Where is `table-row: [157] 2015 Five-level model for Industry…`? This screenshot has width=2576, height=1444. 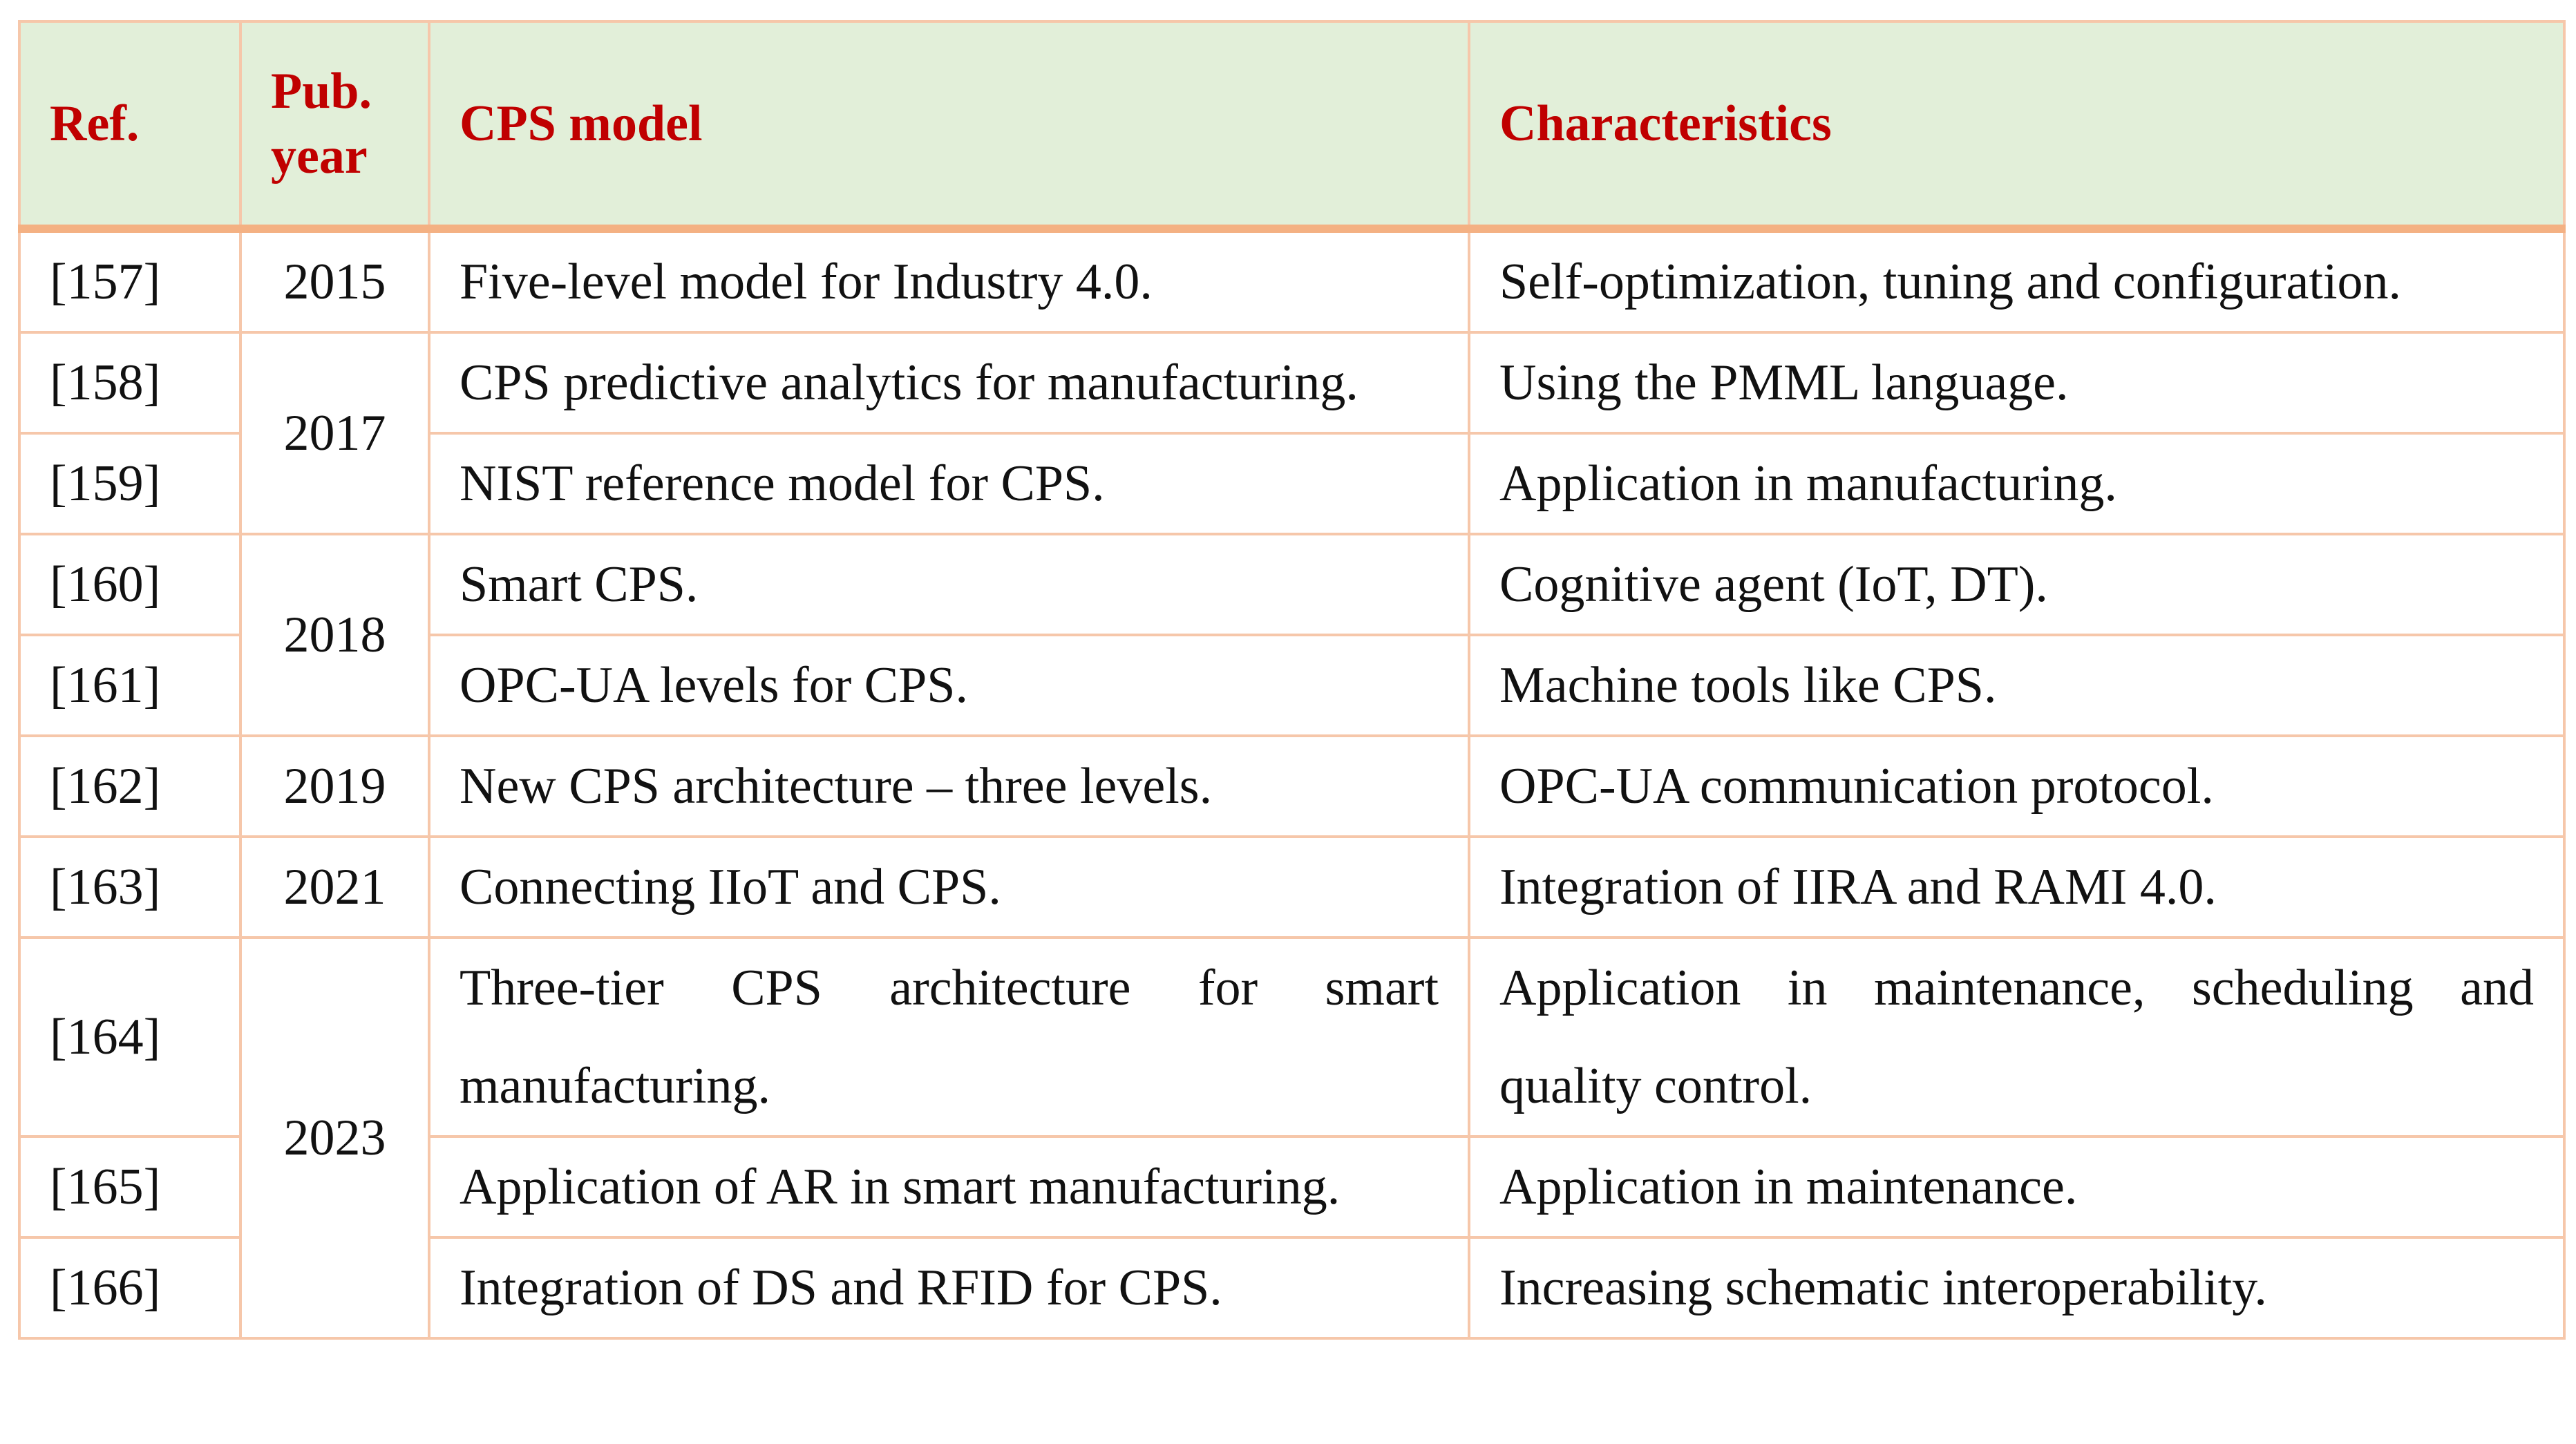 table-row: [157] 2015 Five-level model for Industry… is located at coordinates (1292, 280).